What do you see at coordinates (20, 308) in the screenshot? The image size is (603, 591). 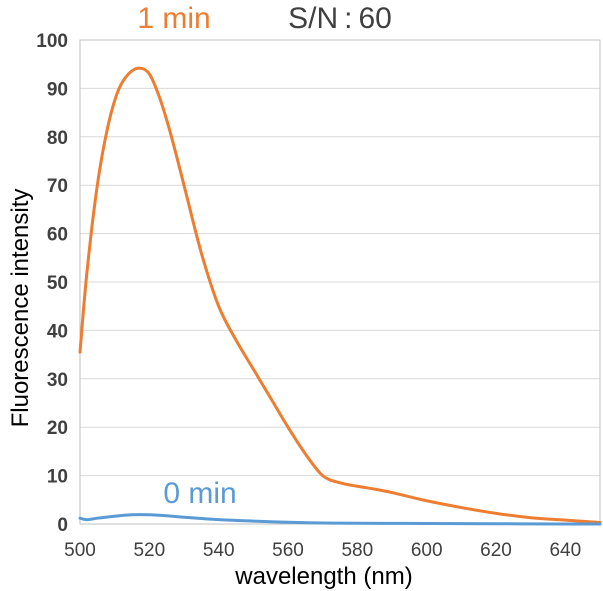 I see `y-axis-label: Fluorescence intensity` at bounding box center [20, 308].